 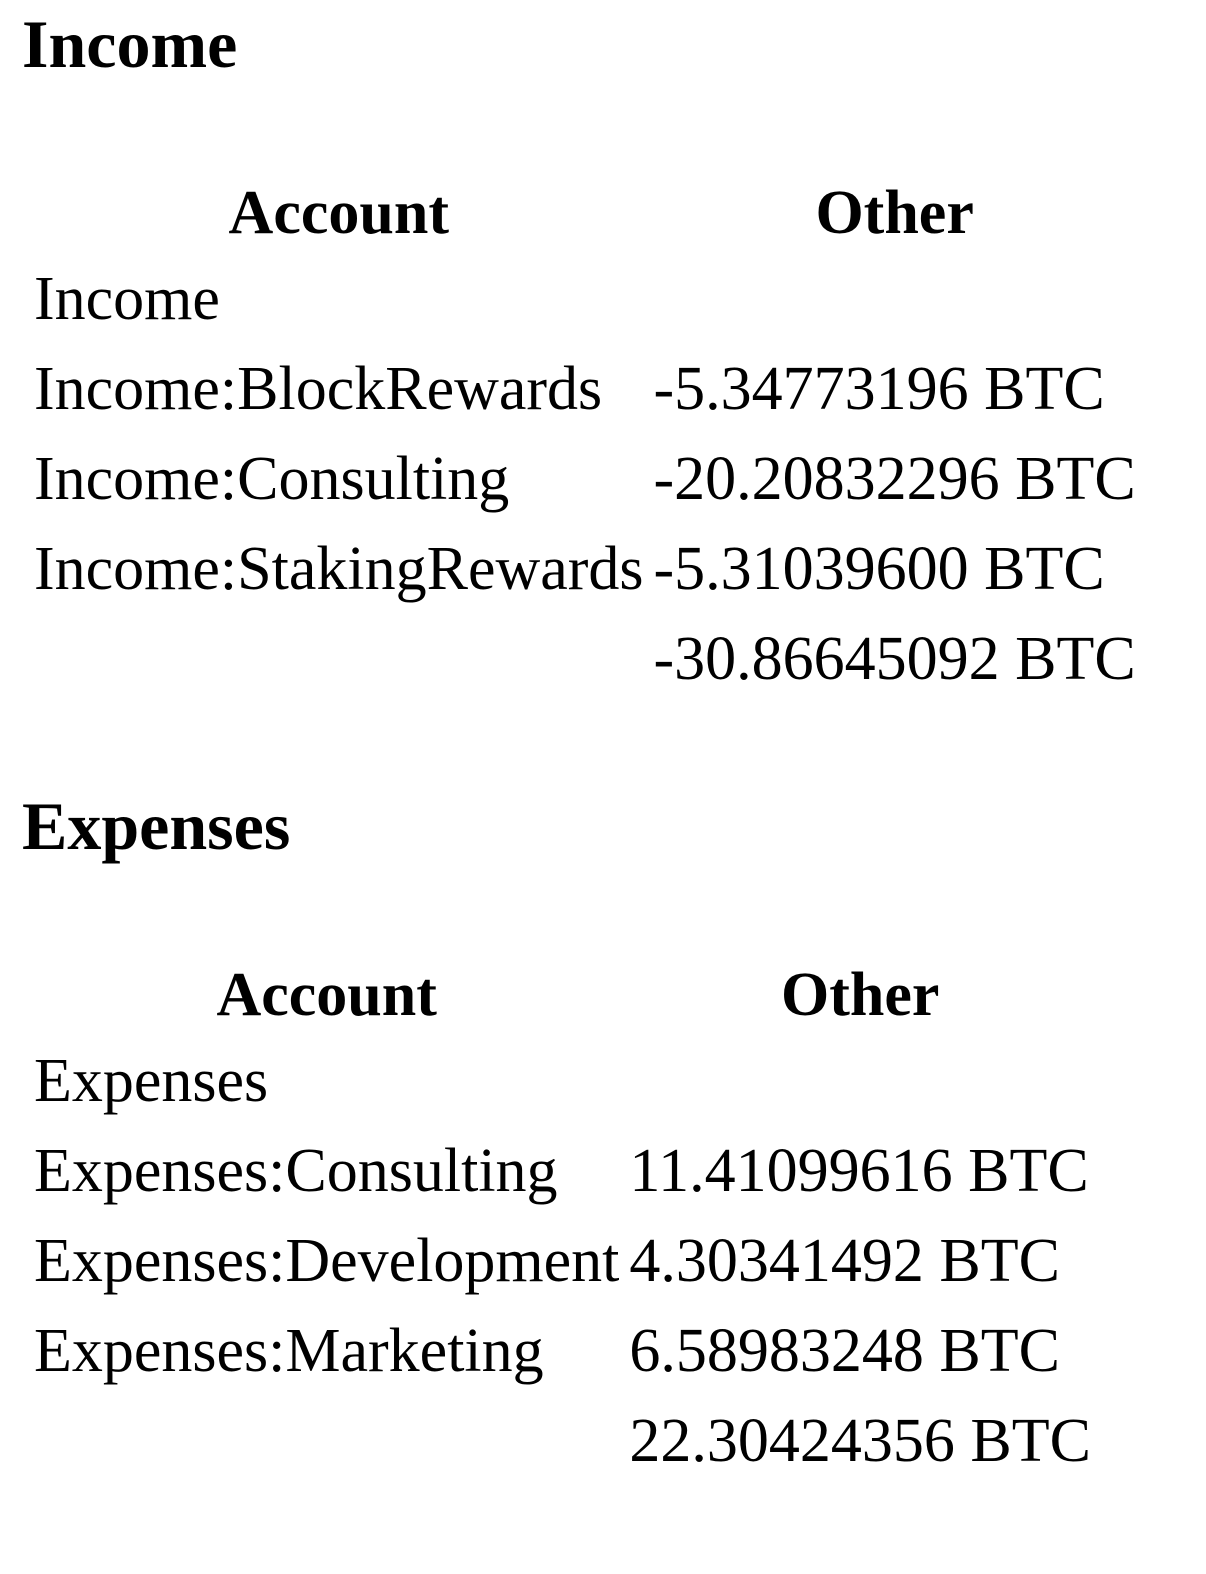 I want to click on table-row: Expenses:Consulting 11.41099616 BTC, so click(x=562, y=1171).